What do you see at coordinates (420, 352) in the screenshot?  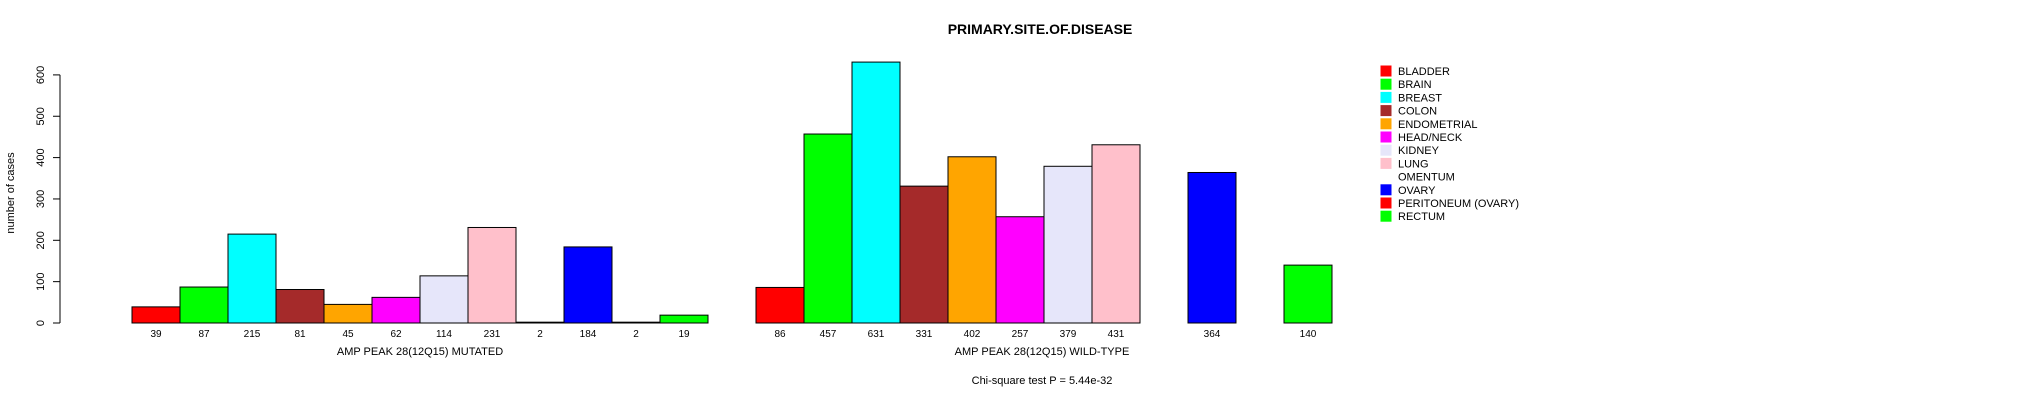 I see `group-label-mutated: AMP PEAK 28(12Q15) MUTATED` at bounding box center [420, 352].